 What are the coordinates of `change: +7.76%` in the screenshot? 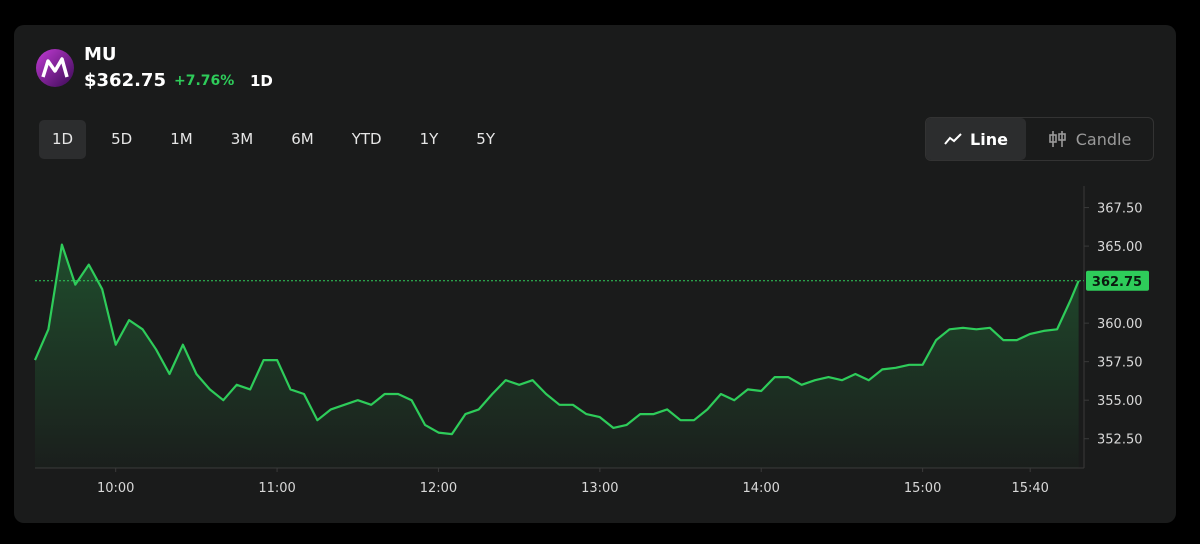 It's located at (204, 81).